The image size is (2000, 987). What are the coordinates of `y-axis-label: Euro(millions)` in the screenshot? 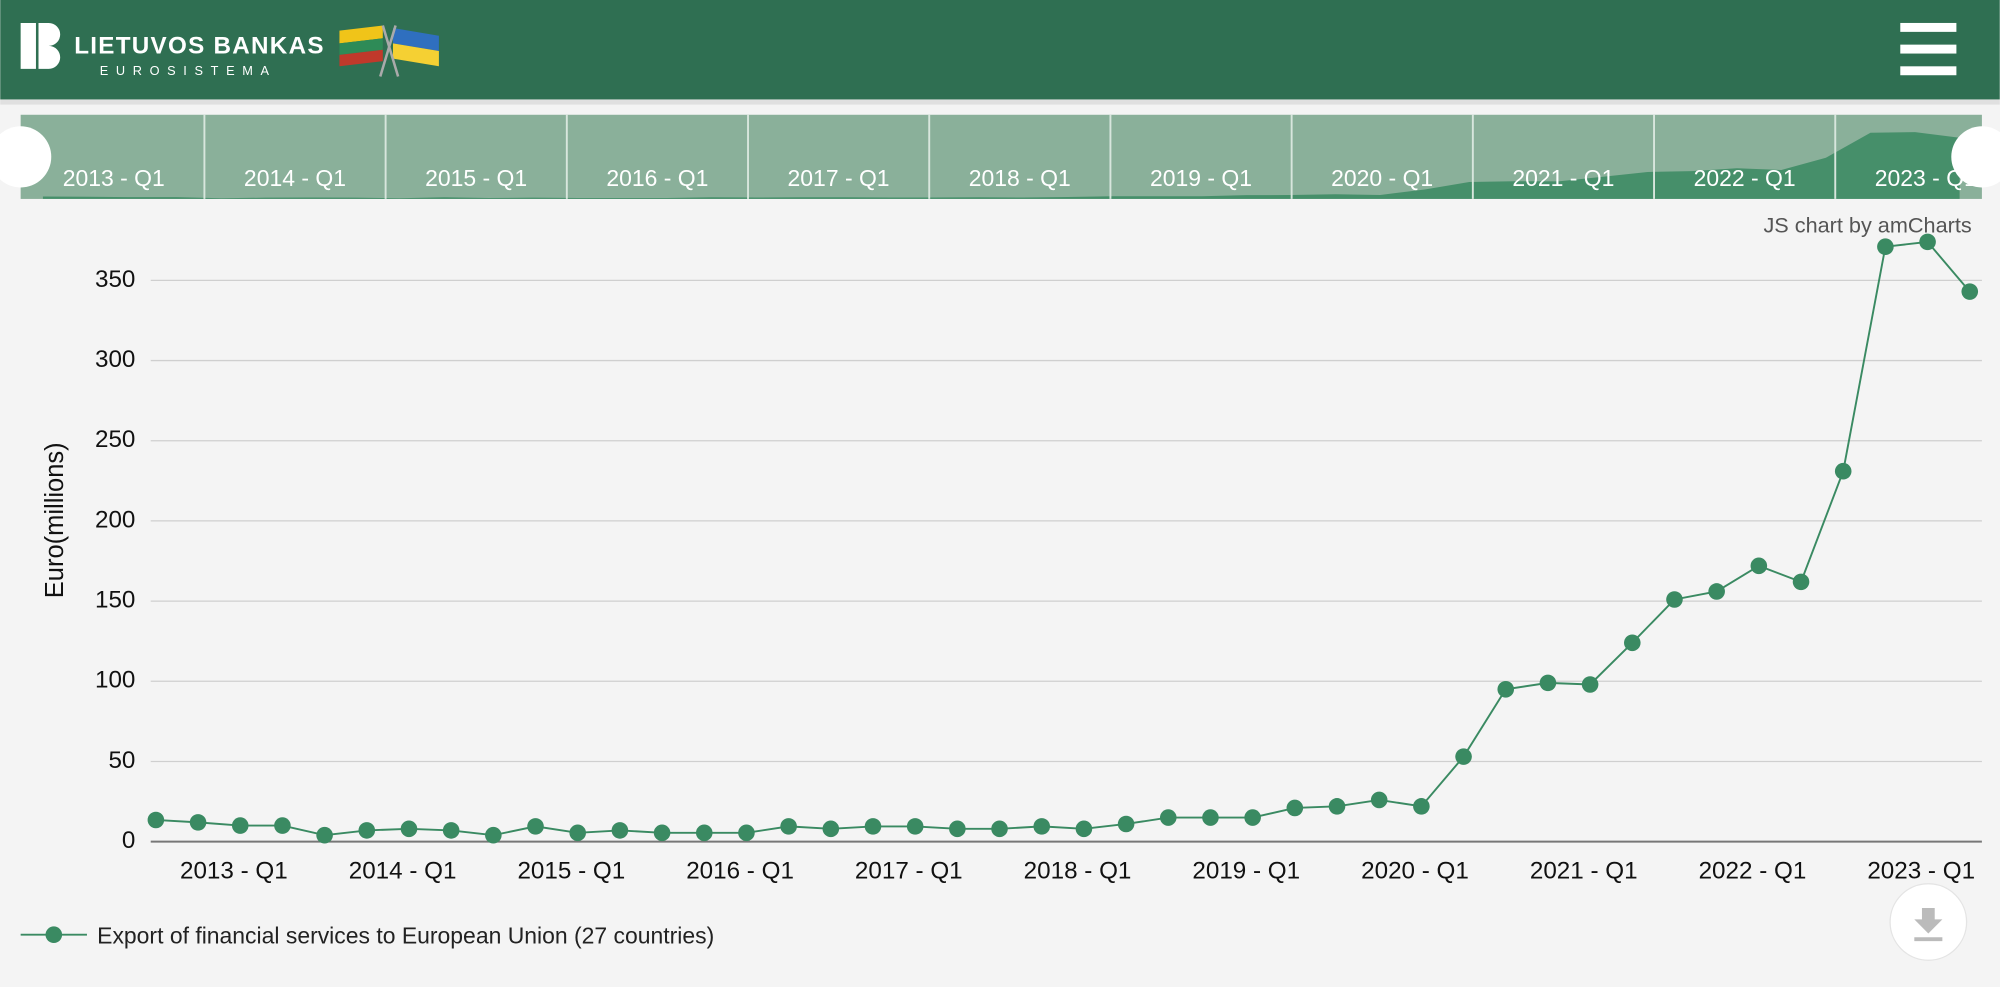 It's located at (55, 520).